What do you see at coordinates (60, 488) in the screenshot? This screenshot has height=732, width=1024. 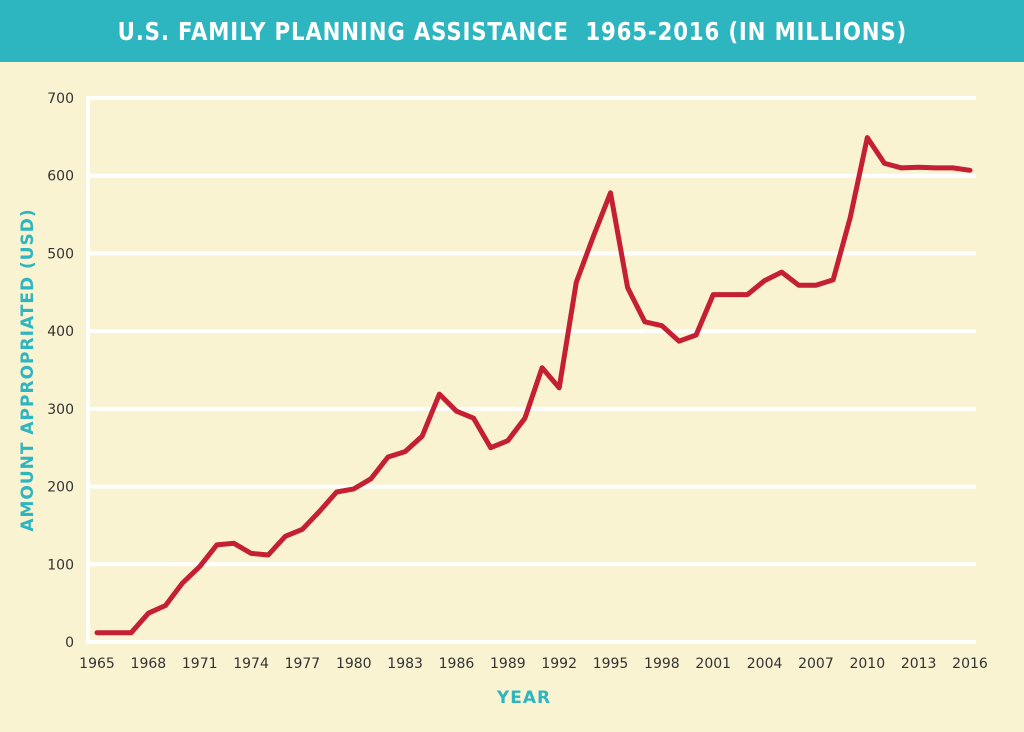 I see `y-tick-label: 200` at bounding box center [60, 488].